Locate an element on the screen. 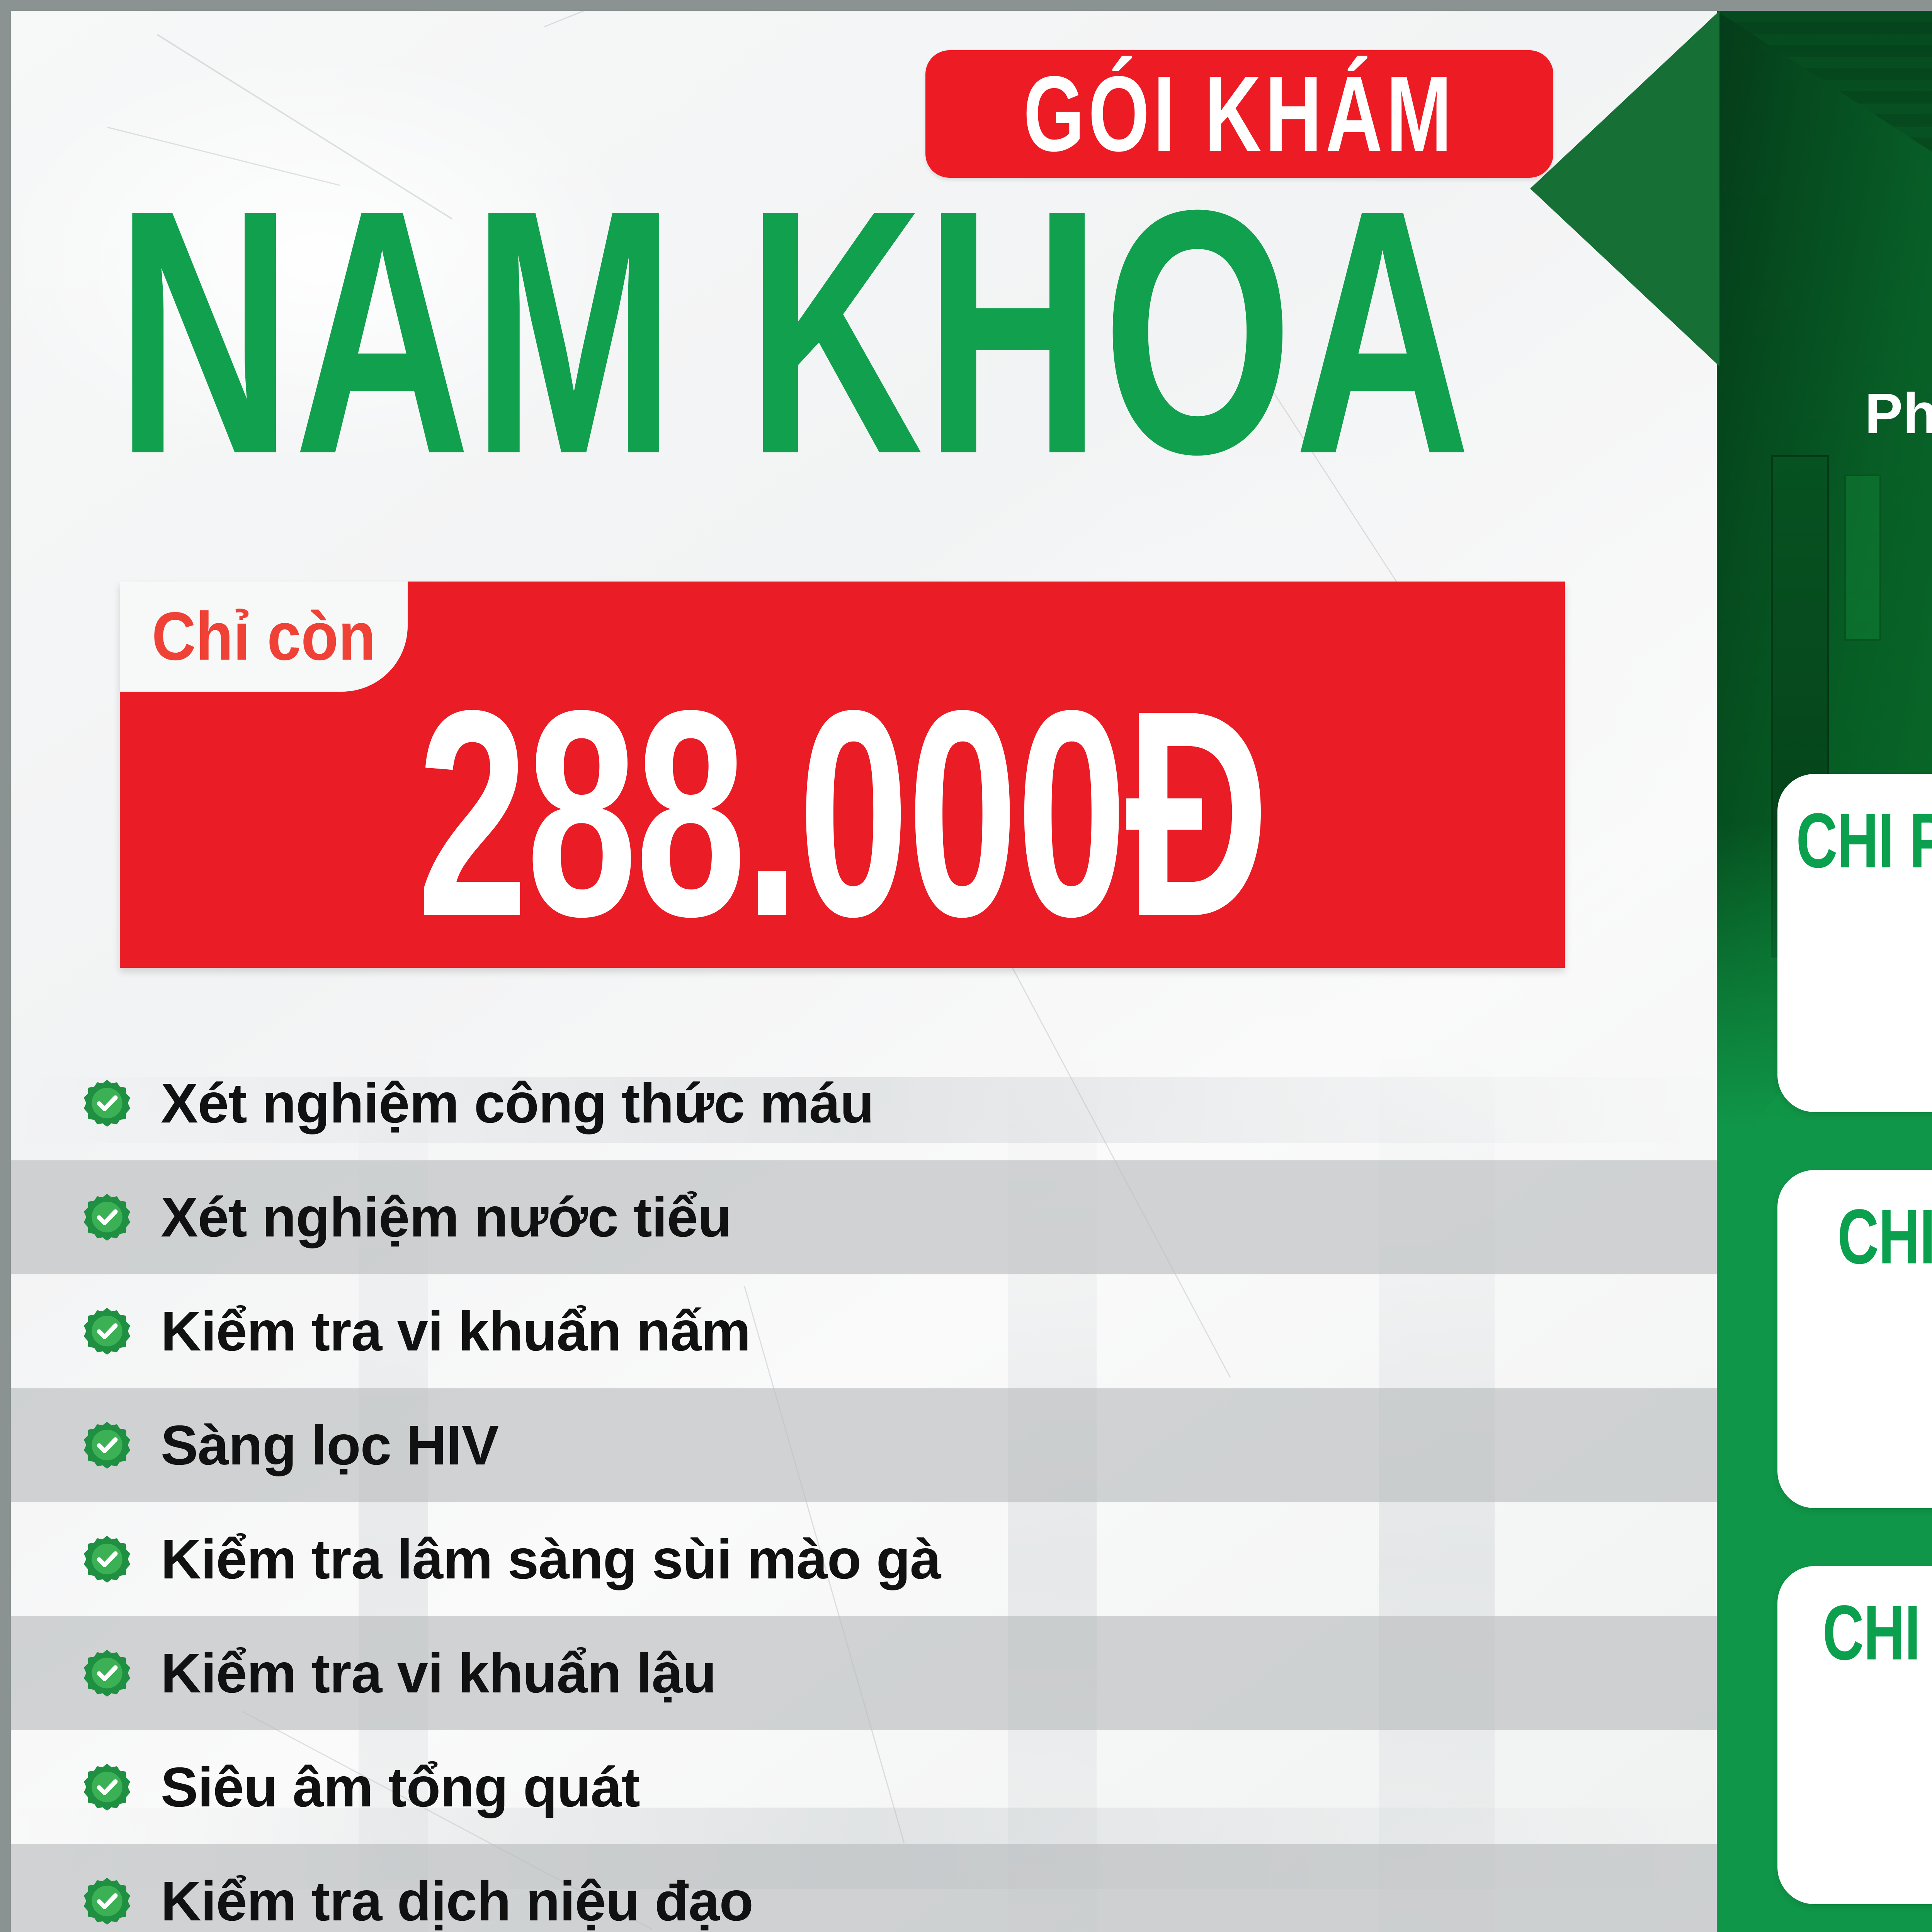 The height and width of the screenshot is (1932, 1932). paper-crack is located at coordinates (674, 19).